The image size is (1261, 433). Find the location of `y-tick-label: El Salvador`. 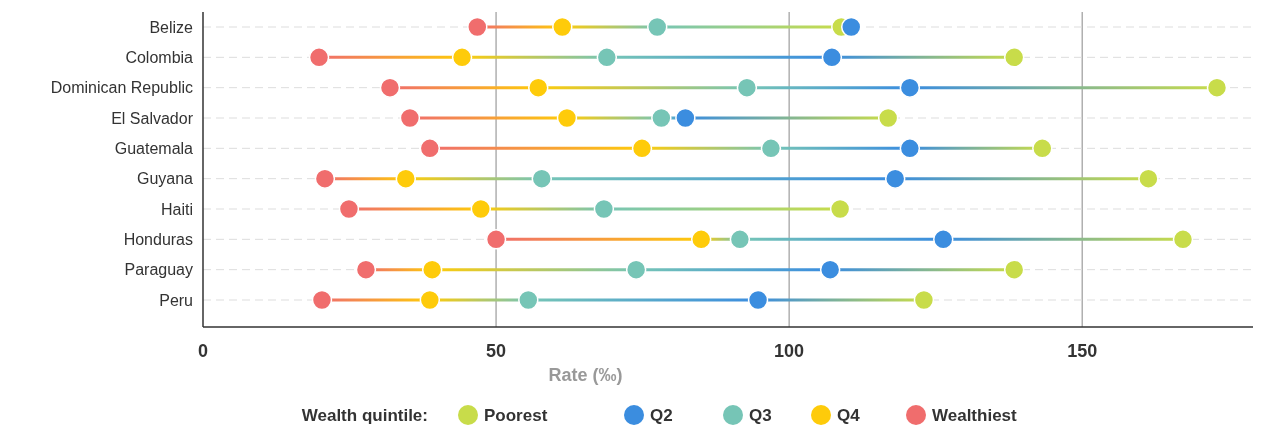

y-tick-label: El Salvador is located at coordinates (152, 118).